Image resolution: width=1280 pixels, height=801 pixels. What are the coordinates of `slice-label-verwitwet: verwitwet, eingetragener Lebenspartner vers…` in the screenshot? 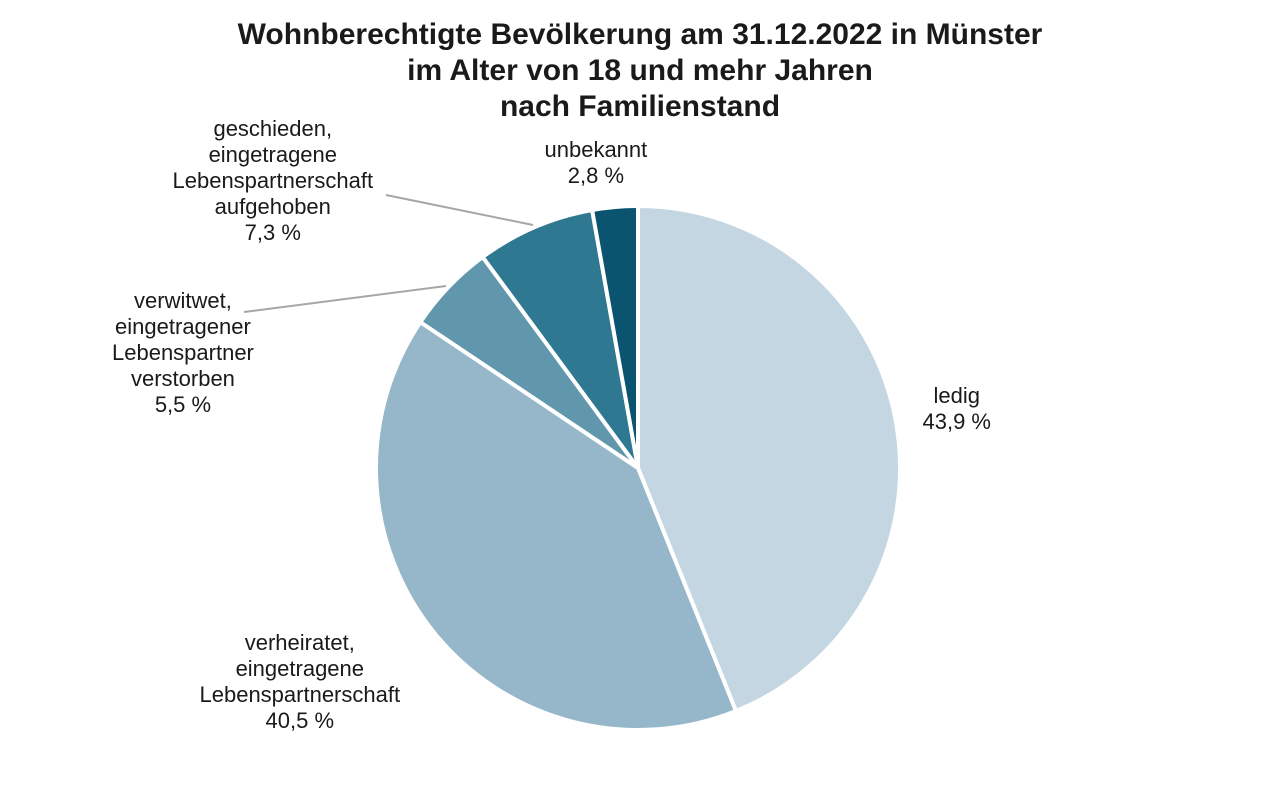 It's located at (183, 353).